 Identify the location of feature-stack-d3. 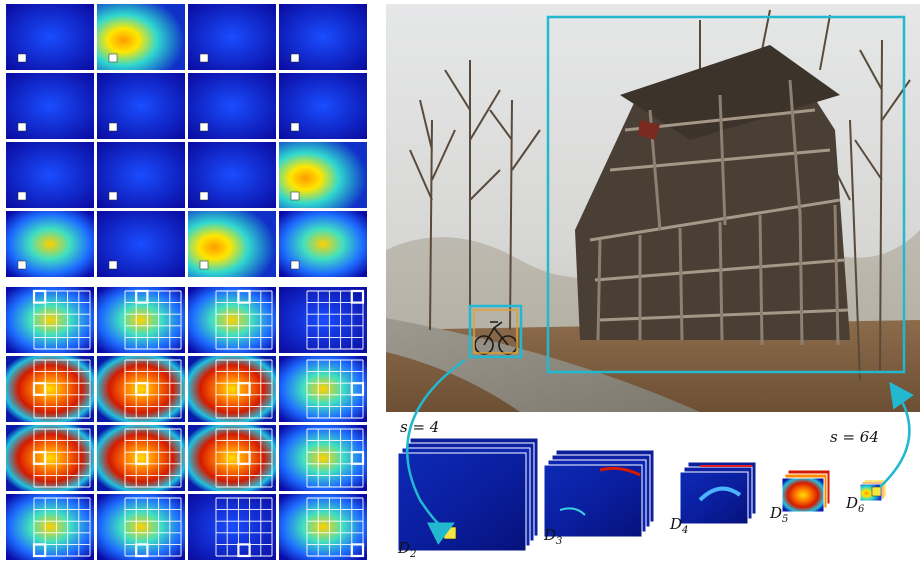
(599, 493).